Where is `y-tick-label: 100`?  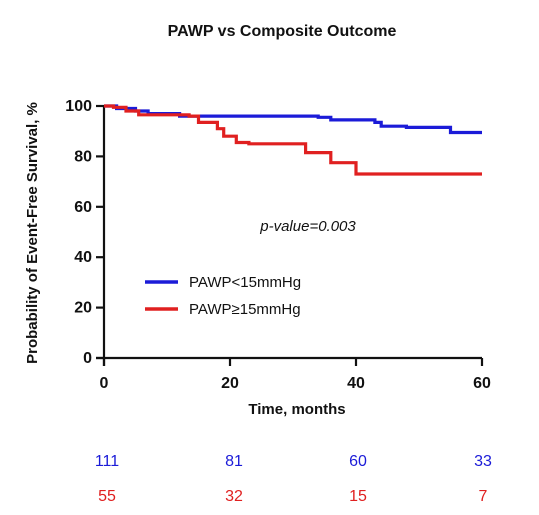
y-tick-label: 100 is located at coordinates (78, 106).